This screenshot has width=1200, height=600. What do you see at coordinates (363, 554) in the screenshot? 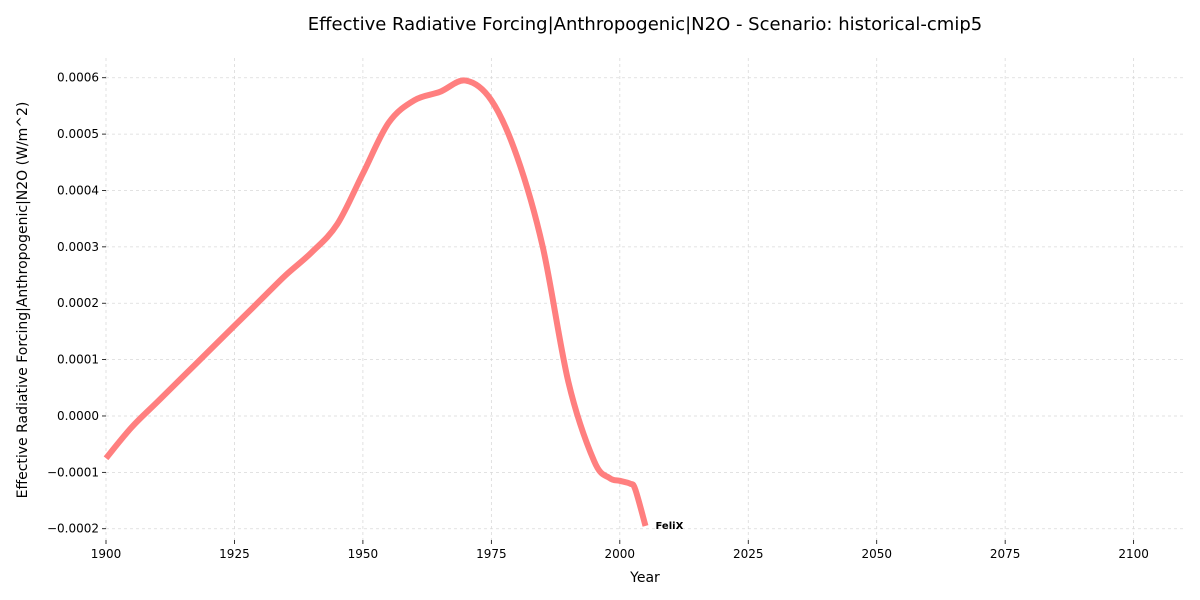
I see `x-tick-label: 1950` at bounding box center [363, 554].